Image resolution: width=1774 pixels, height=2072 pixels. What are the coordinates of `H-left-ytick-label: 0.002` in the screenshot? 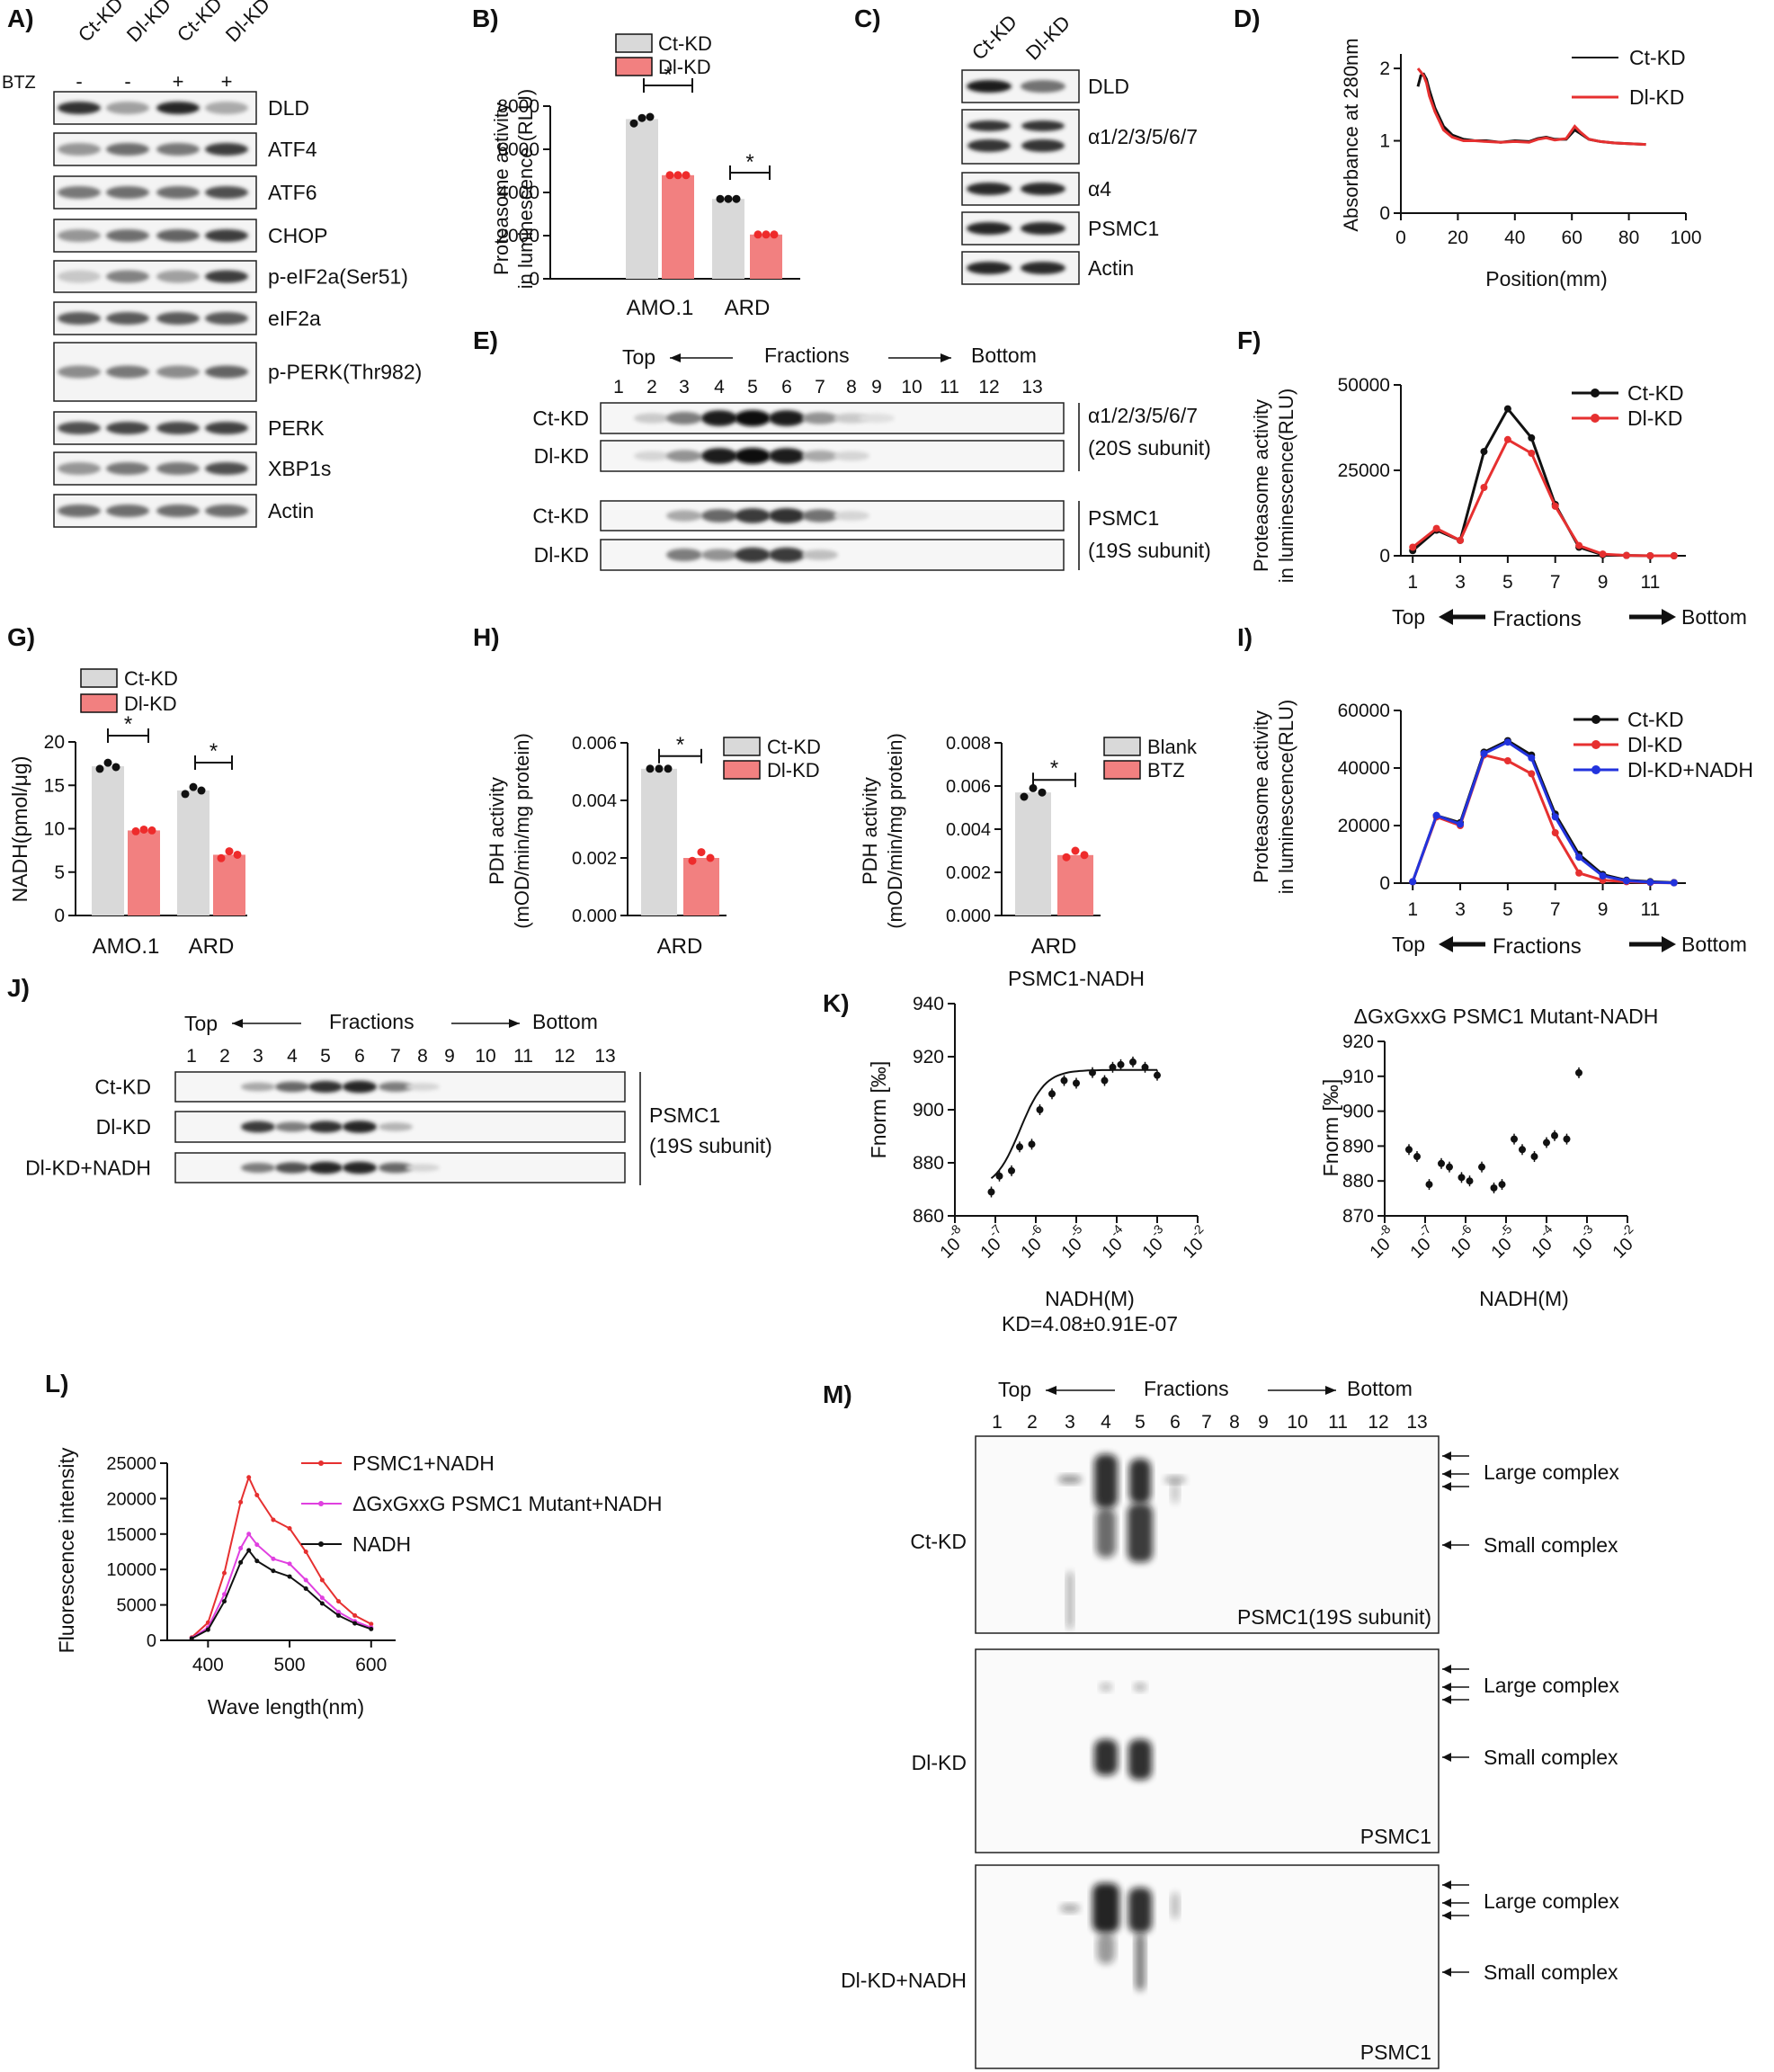 It's located at (594, 859).